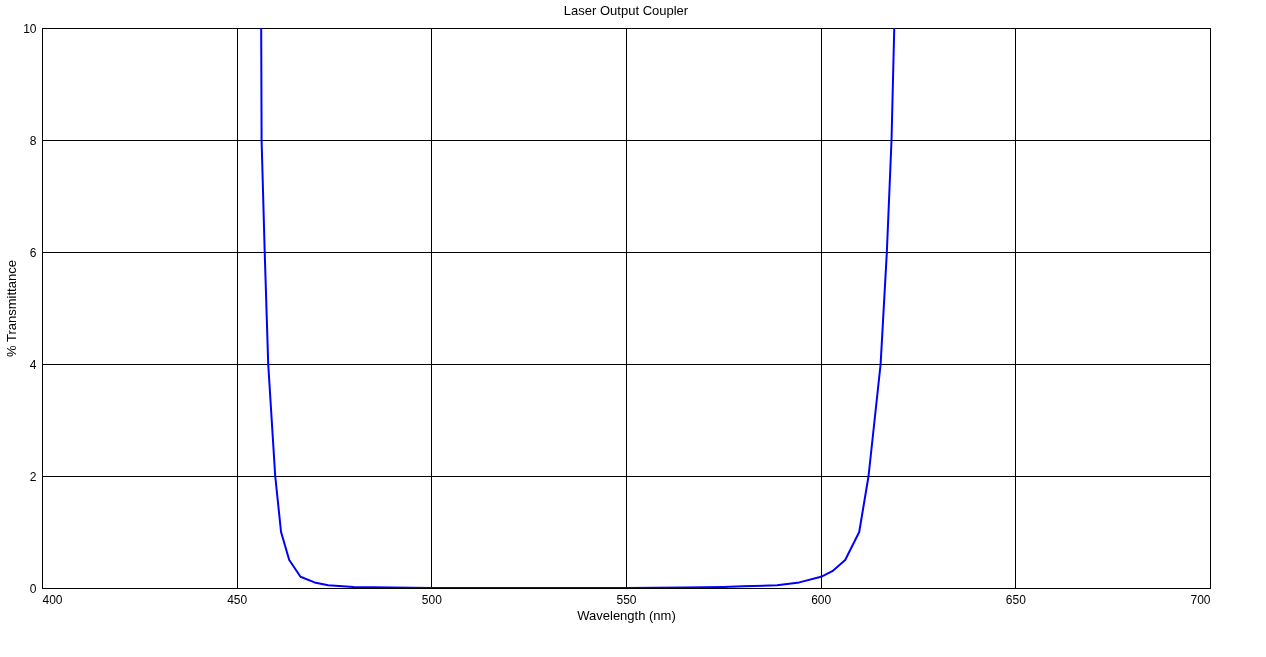 The height and width of the screenshot is (657, 1266). I want to click on y-tick-label: 2, so click(33, 476).